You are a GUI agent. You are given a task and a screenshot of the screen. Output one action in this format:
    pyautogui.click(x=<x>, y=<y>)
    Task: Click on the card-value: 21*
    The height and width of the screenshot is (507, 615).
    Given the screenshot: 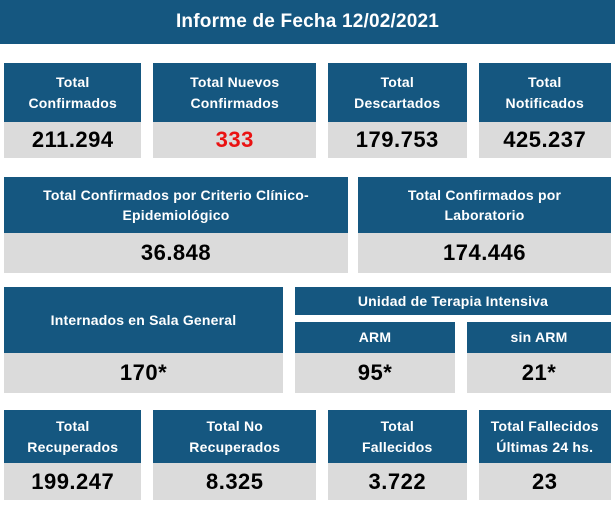 What is the action you would take?
    pyautogui.click(x=539, y=373)
    